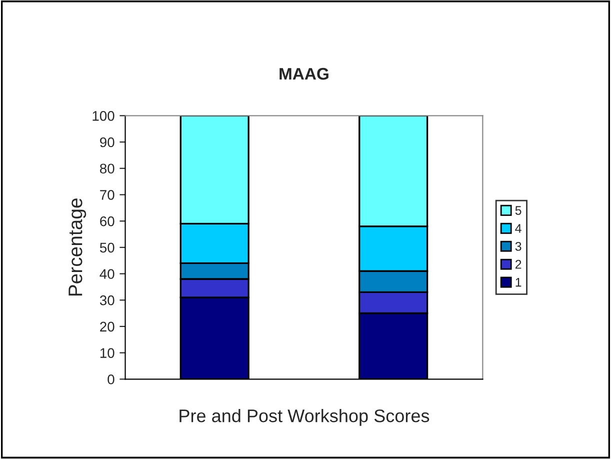 The image size is (611, 459). What do you see at coordinates (518, 246) in the screenshot?
I see `legend-label: 3` at bounding box center [518, 246].